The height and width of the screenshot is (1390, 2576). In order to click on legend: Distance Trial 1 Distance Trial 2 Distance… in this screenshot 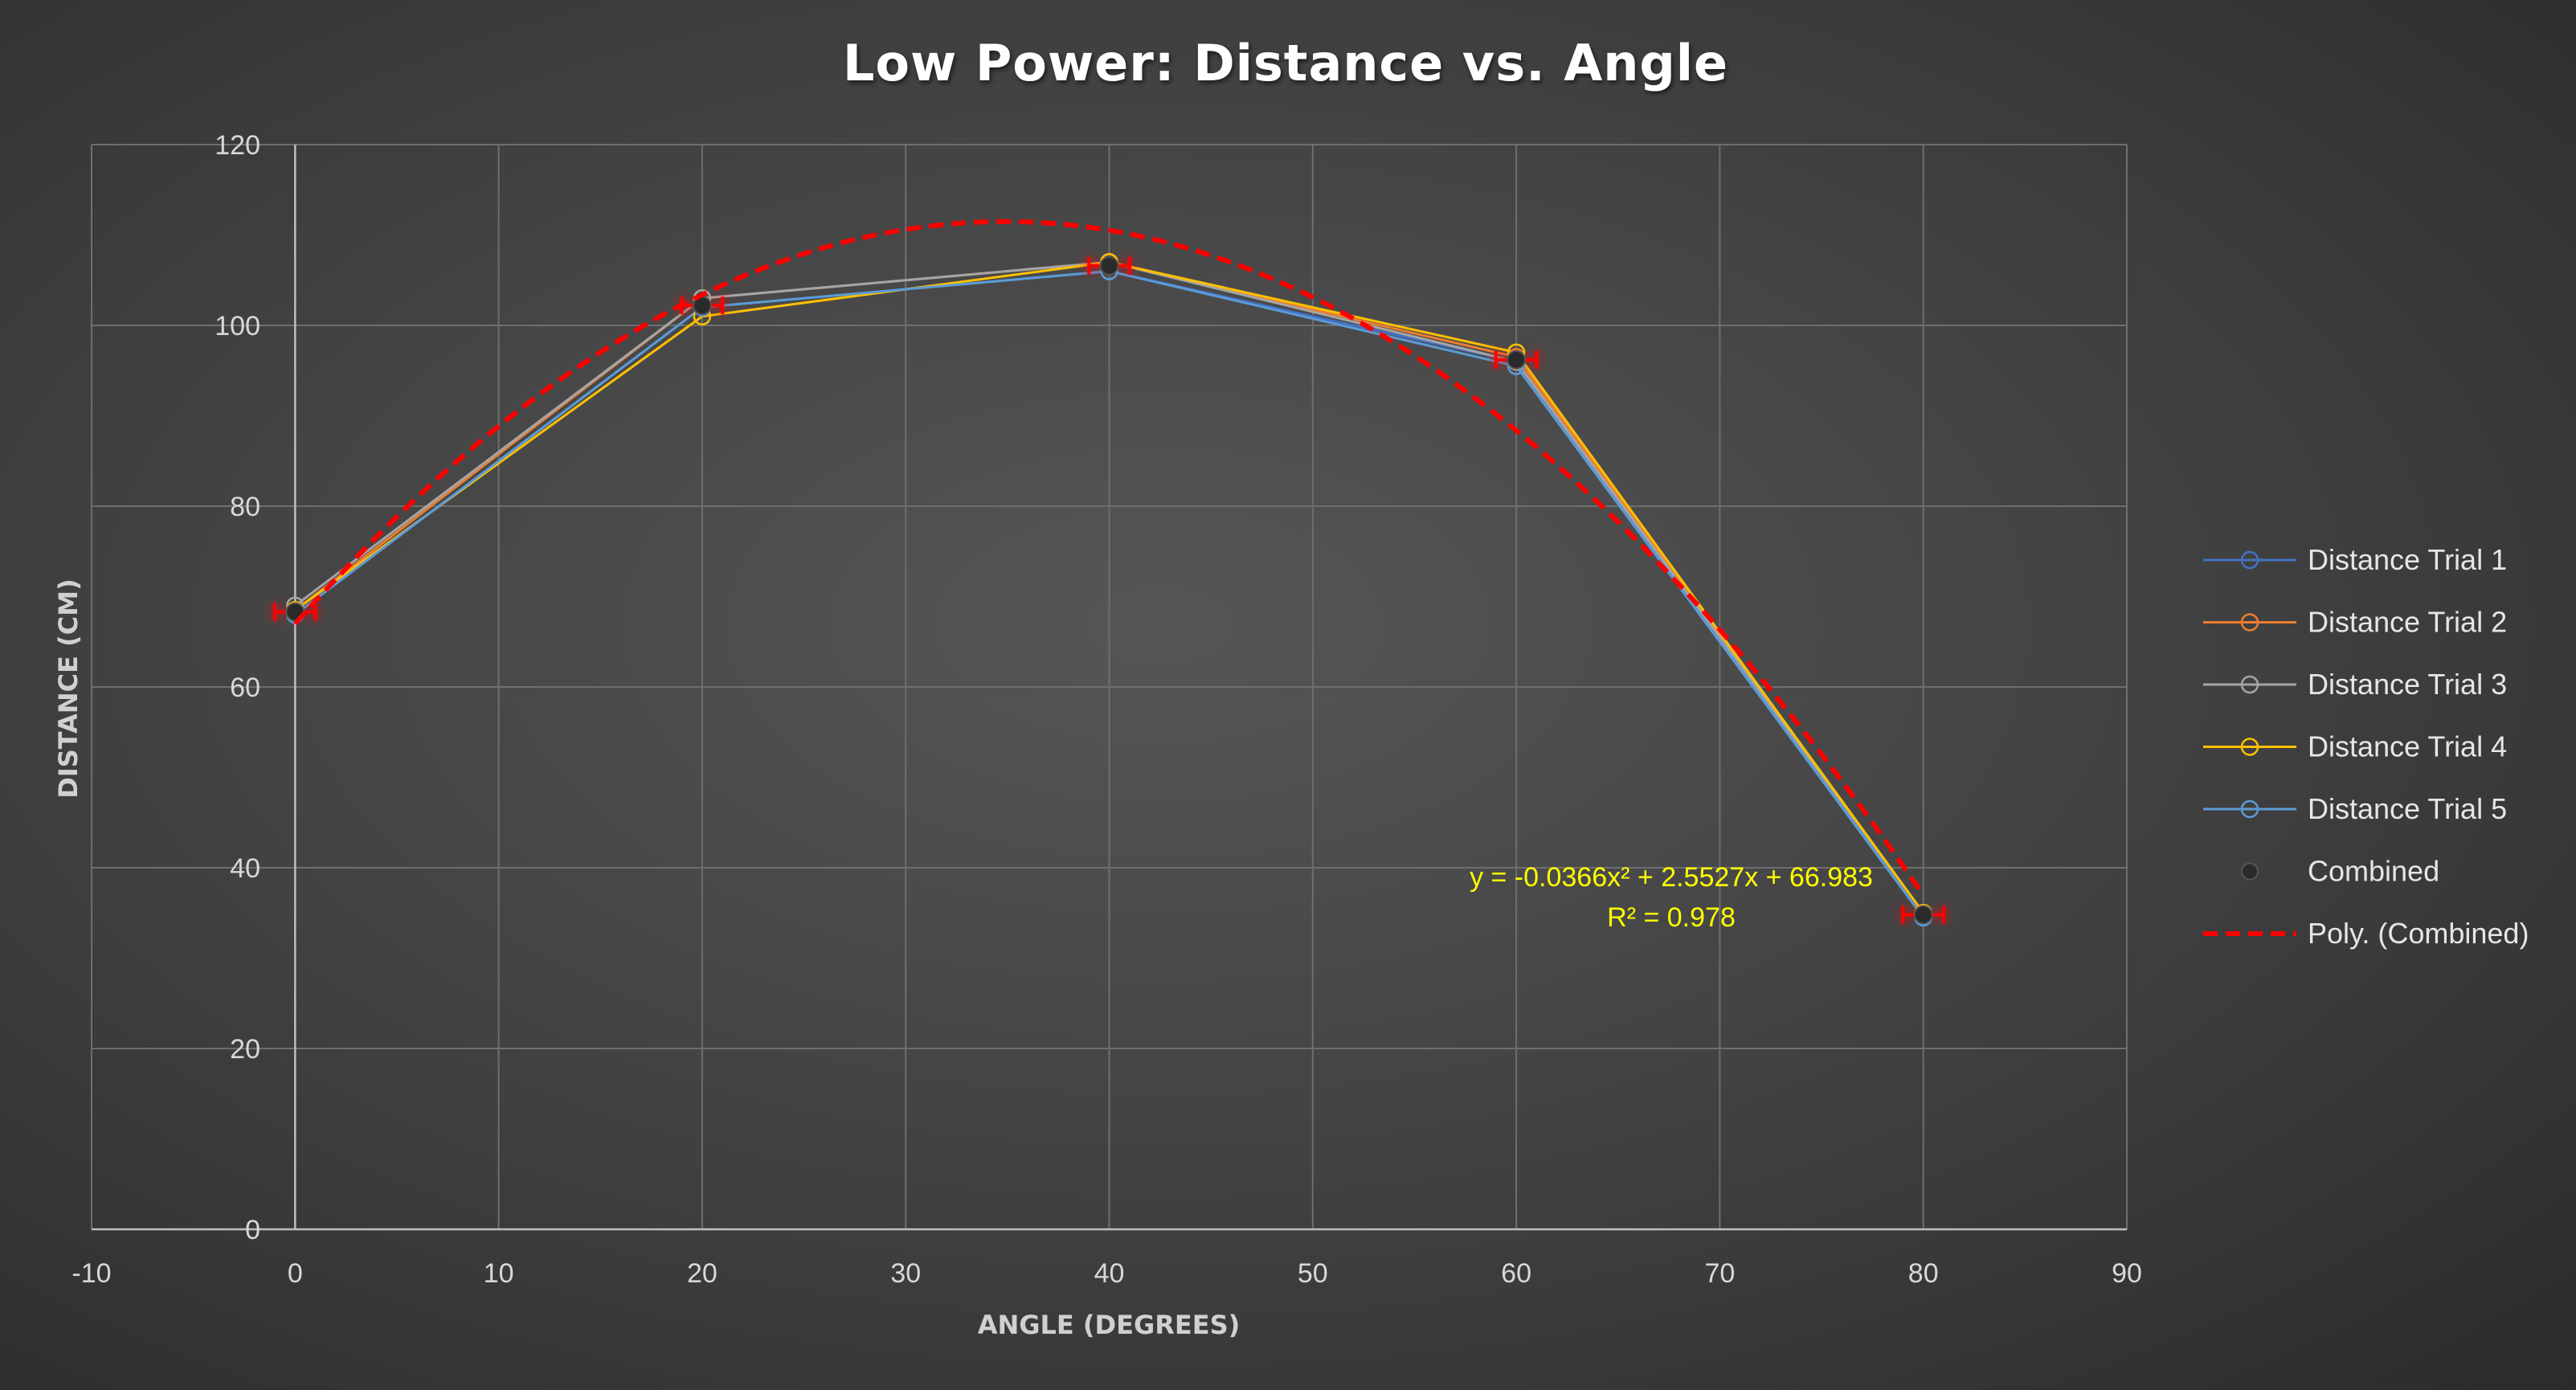, I will do `click(2366, 746)`.